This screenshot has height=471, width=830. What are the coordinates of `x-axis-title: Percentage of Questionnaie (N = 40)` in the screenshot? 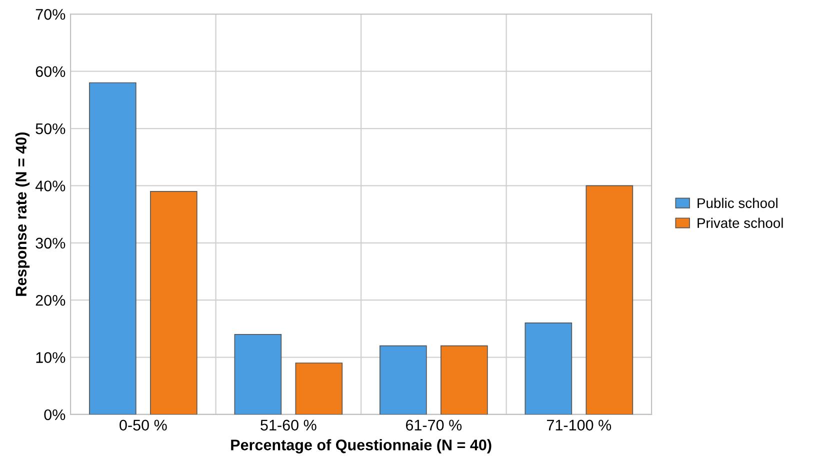 It's located at (361, 446).